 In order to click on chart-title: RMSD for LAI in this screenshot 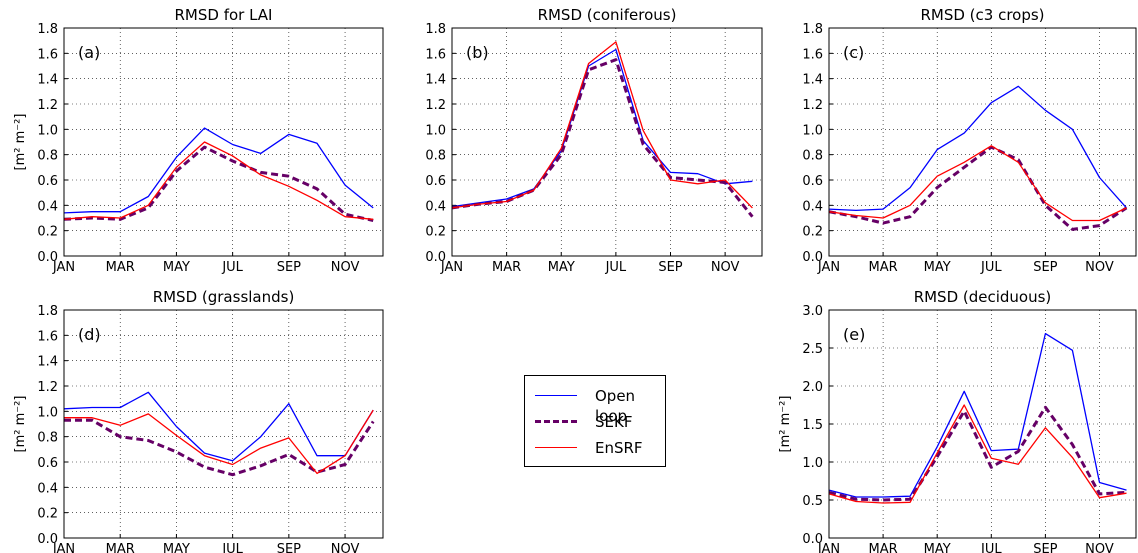, I will do `click(224, 15)`.